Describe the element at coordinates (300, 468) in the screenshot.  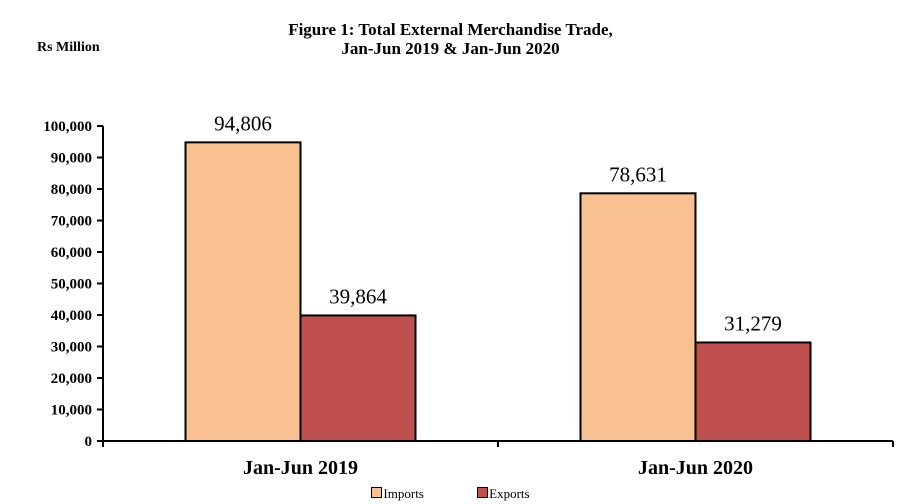
I see `x-category-label: Jan-Jun 2019` at that location.